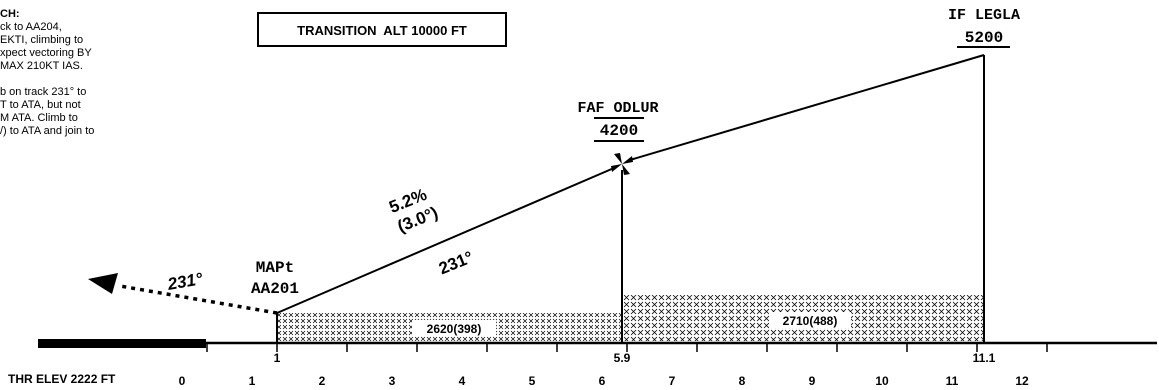  What do you see at coordinates (952, 381) in the screenshot?
I see `axis-scale-label: 11` at bounding box center [952, 381].